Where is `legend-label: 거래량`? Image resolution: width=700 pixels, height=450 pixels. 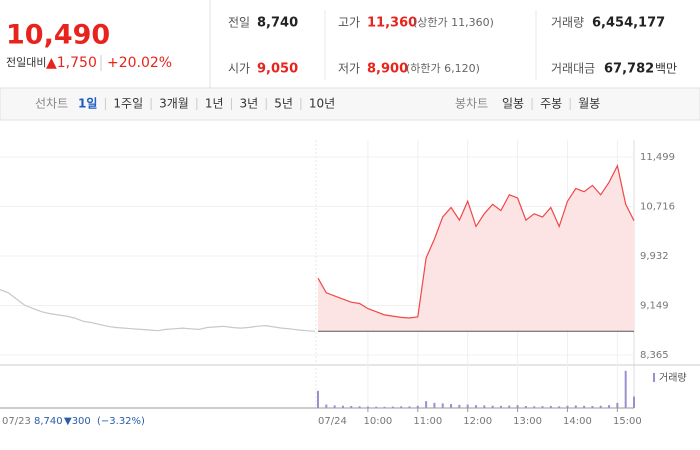
legend-label: 거래량 is located at coordinates (673, 378).